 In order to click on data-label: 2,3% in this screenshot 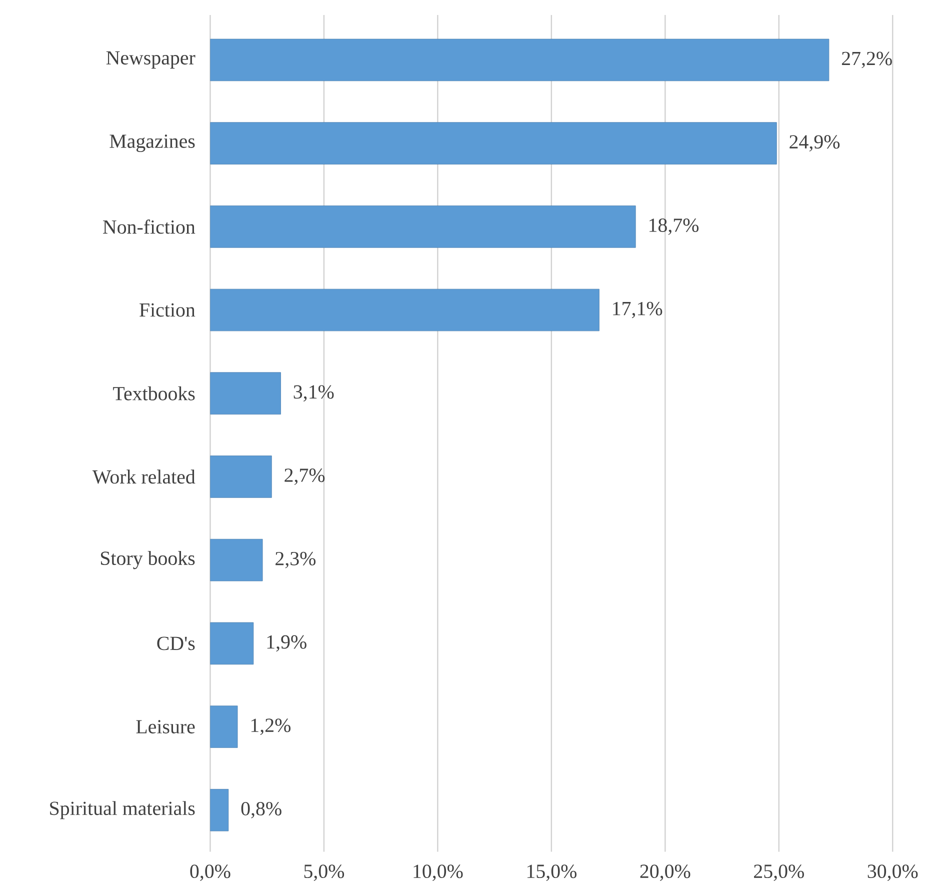, I will do `click(296, 560)`.